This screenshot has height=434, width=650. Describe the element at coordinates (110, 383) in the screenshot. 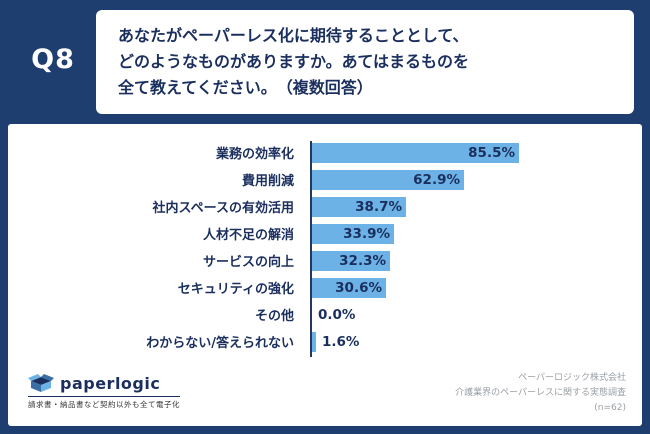

I see `logo-text: paperlogic` at that location.